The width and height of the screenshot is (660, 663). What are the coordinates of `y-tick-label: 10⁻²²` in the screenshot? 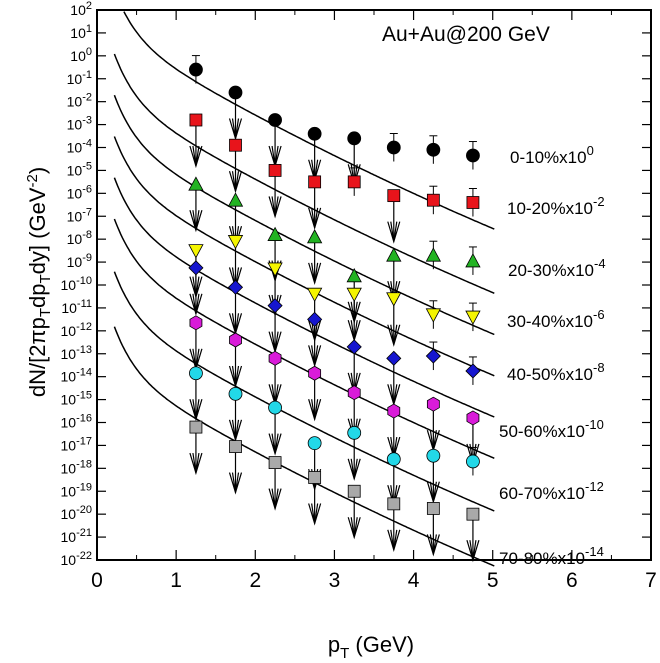 It's located at (76, 559).